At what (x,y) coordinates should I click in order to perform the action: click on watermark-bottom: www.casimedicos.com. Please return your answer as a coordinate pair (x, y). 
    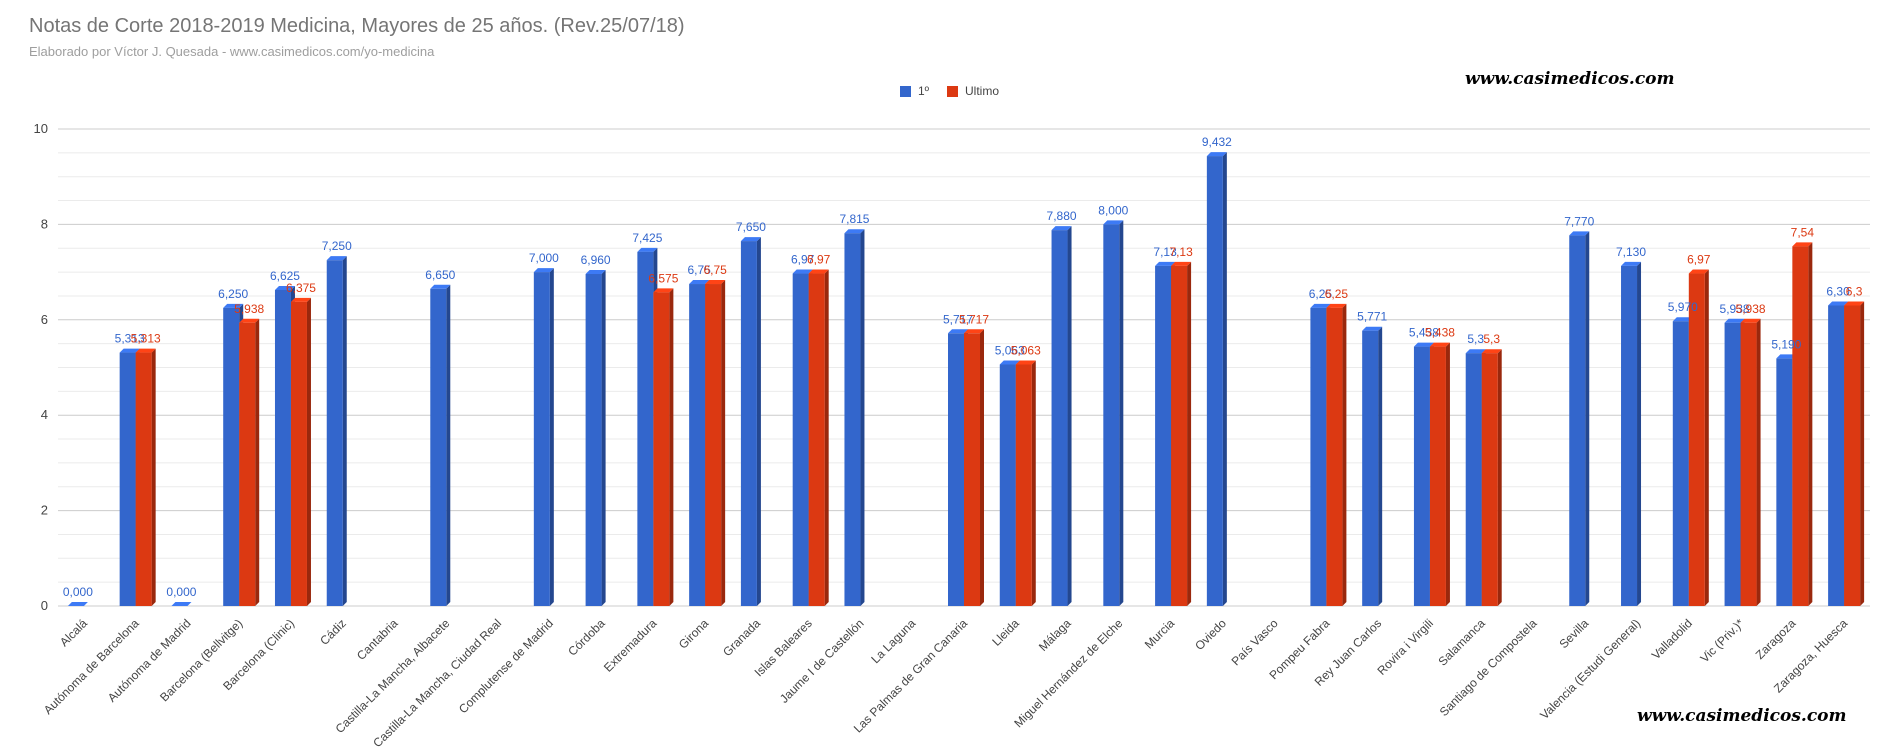
    Looking at the image, I should click on (1742, 716).